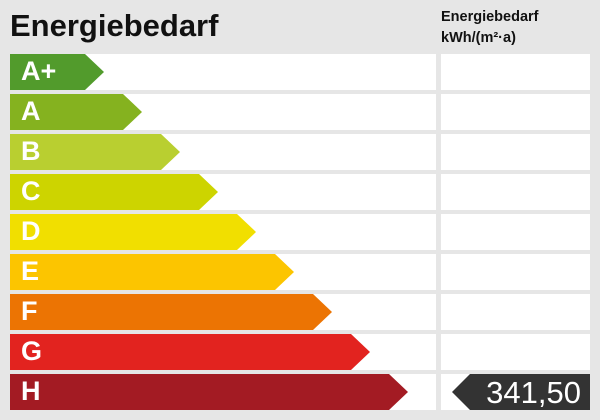 The width and height of the screenshot is (600, 420). What do you see at coordinates (515, 72) in the screenshot?
I see `value-cell-A+` at bounding box center [515, 72].